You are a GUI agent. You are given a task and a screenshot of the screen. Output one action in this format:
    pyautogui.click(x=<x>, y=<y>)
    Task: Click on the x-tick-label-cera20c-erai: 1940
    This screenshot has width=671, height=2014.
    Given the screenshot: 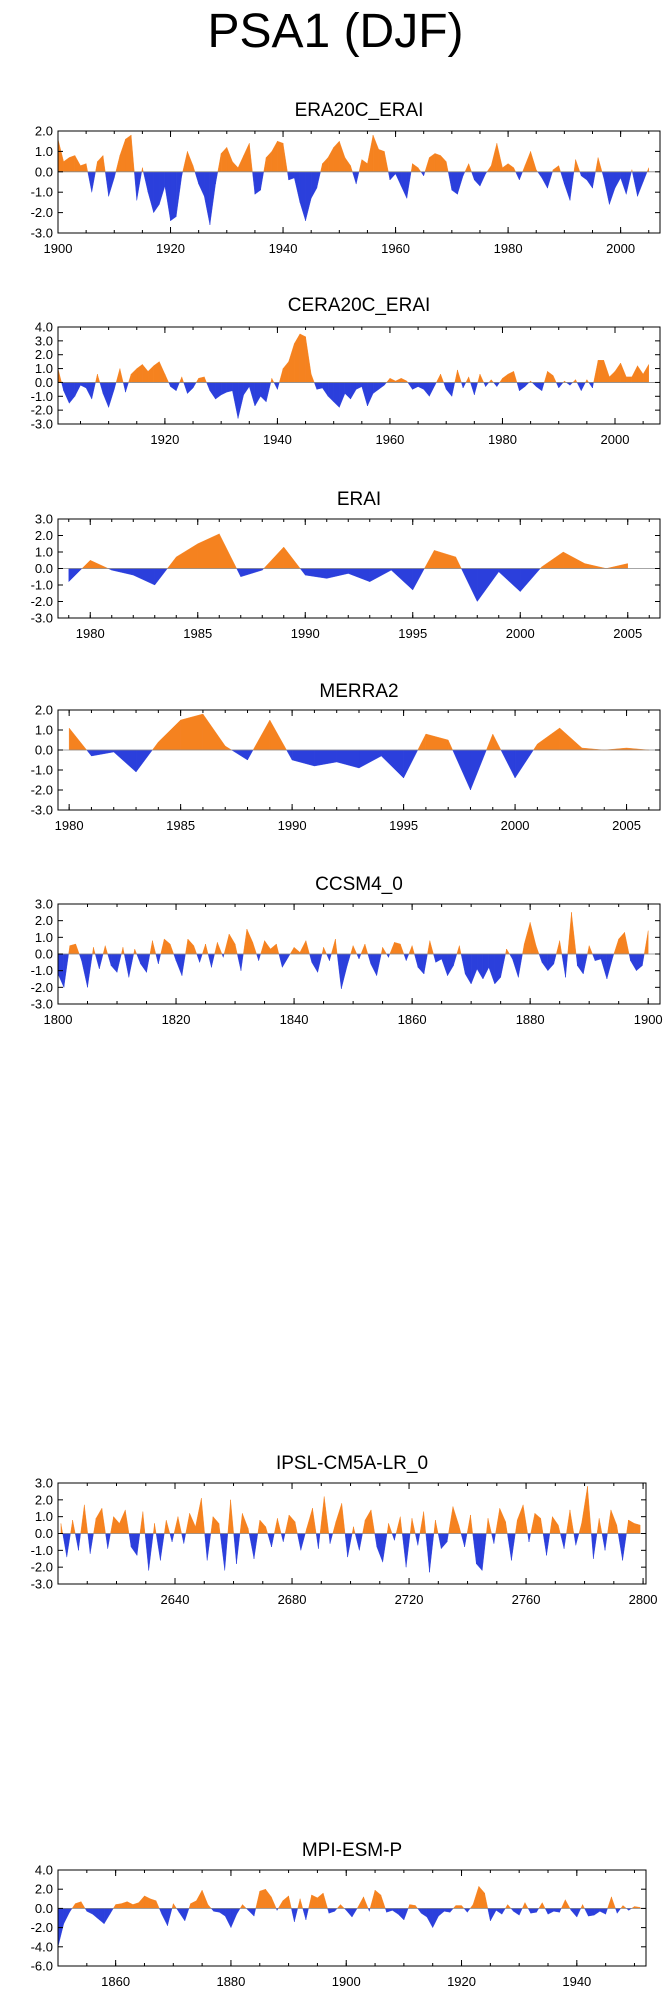 What is the action you would take?
    pyautogui.click(x=277, y=439)
    